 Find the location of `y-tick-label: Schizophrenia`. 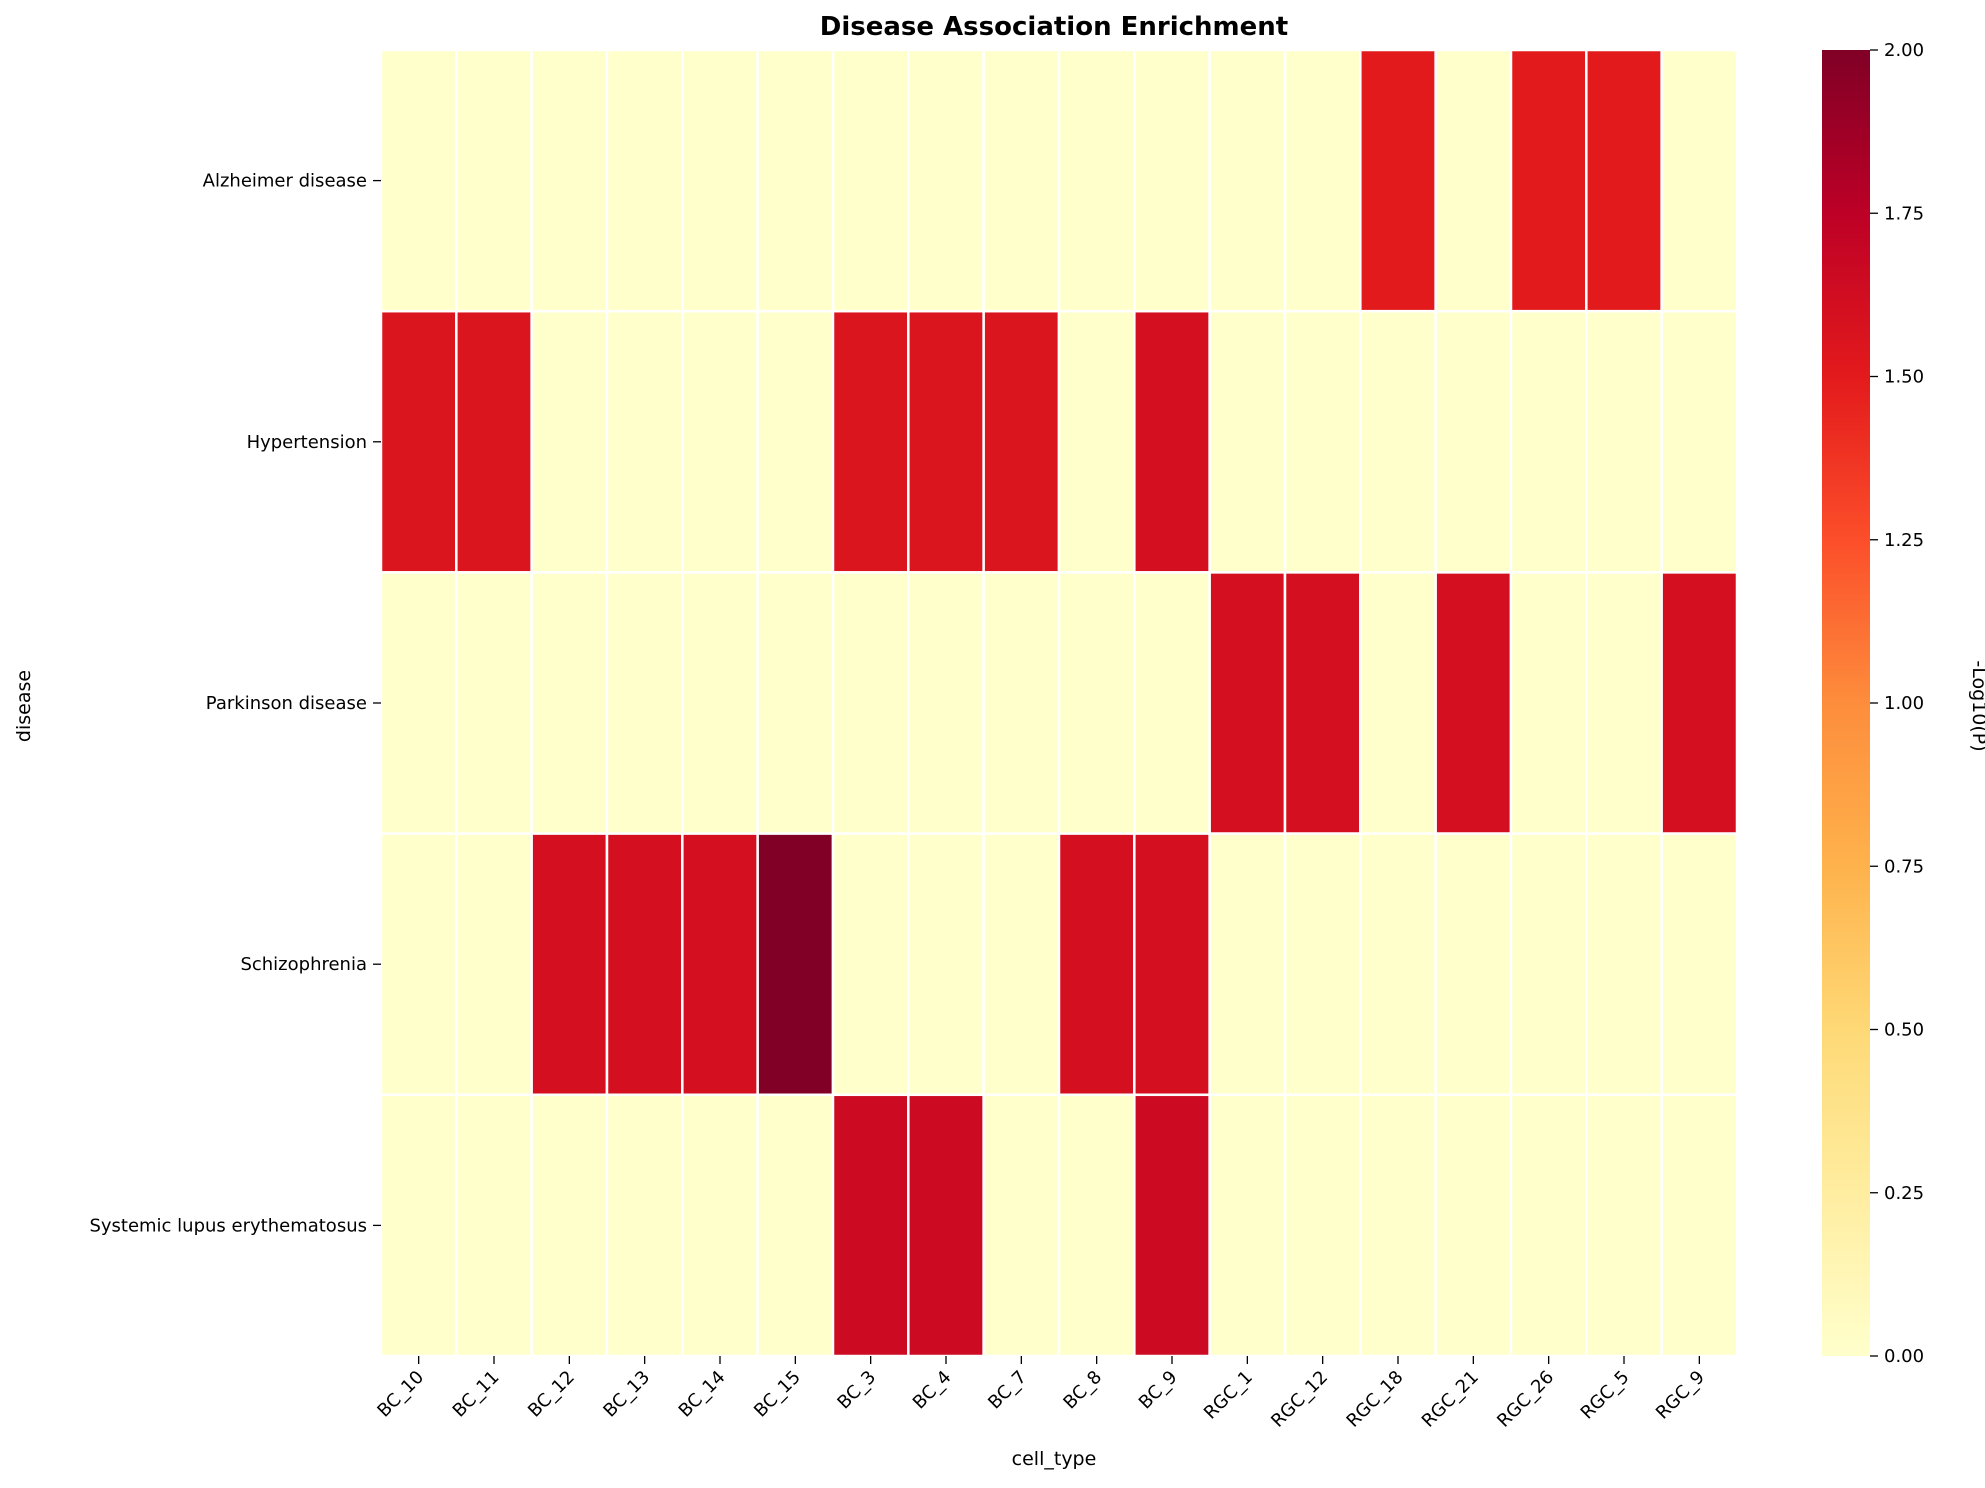

y-tick-label: Schizophrenia is located at coordinates (303, 964).